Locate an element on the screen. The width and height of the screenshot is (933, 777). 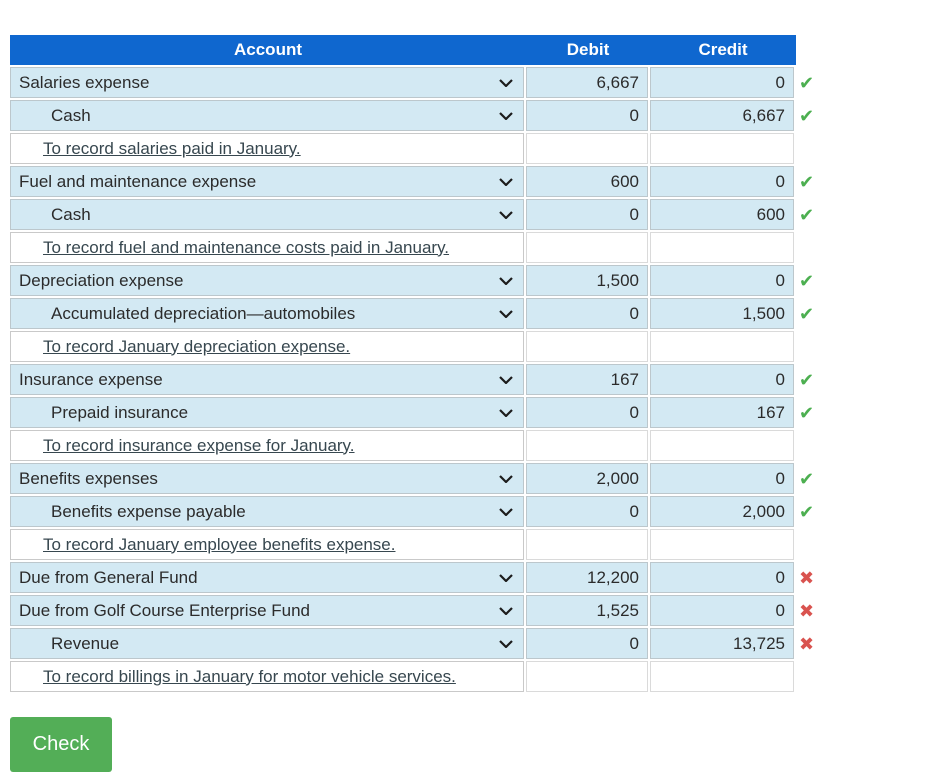
journal-account-row: Fuel and maintenance expense 600 0 ✔ is located at coordinates (471, 181).